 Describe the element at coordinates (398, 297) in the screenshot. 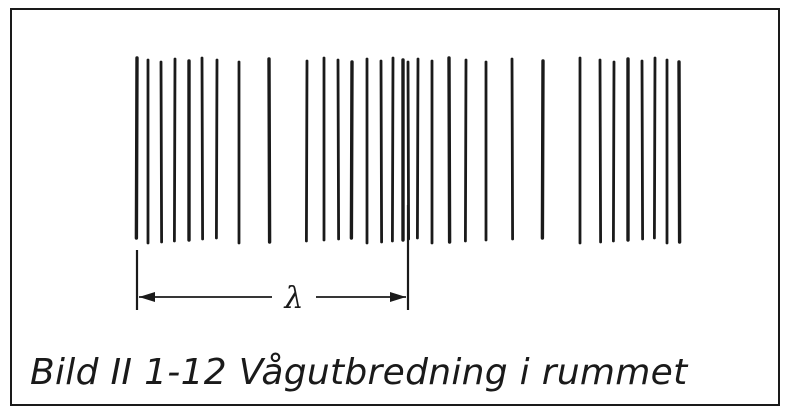

I see `arrowhead-right` at that location.